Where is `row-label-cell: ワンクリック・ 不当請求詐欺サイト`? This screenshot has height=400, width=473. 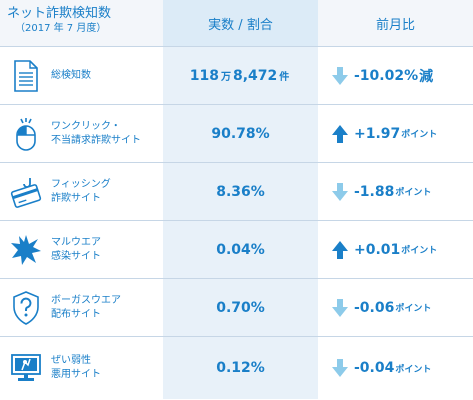 row-label-cell: ワンクリック・ 不当請求詐欺サイト is located at coordinates (81, 133).